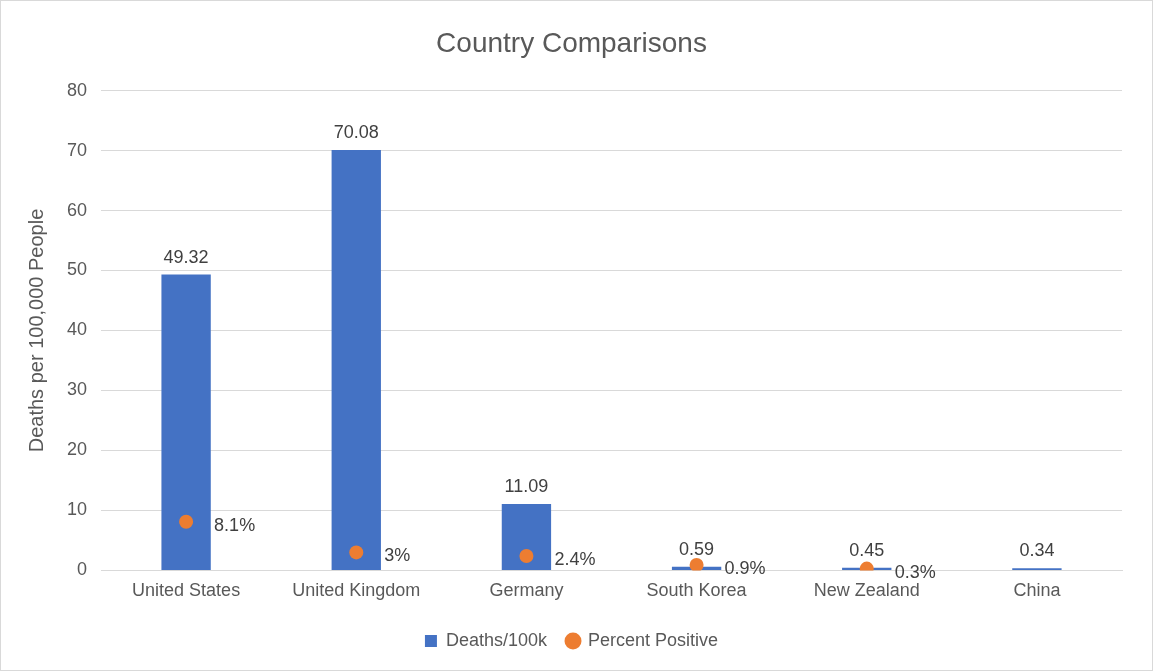 The height and width of the screenshot is (671, 1153). I want to click on y-tick-label: 20, so click(77, 449).